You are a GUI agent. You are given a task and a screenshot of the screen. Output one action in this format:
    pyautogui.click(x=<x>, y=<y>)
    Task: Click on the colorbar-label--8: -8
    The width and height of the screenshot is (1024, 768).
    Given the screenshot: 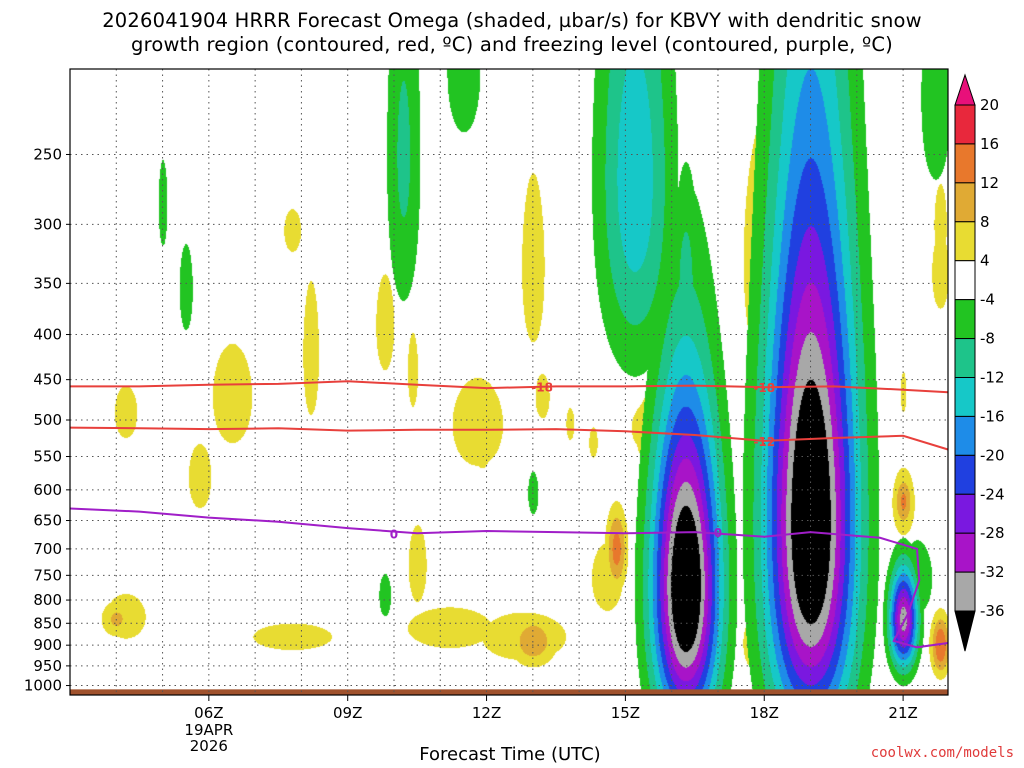 What is the action you would take?
    pyautogui.click(x=987, y=339)
    